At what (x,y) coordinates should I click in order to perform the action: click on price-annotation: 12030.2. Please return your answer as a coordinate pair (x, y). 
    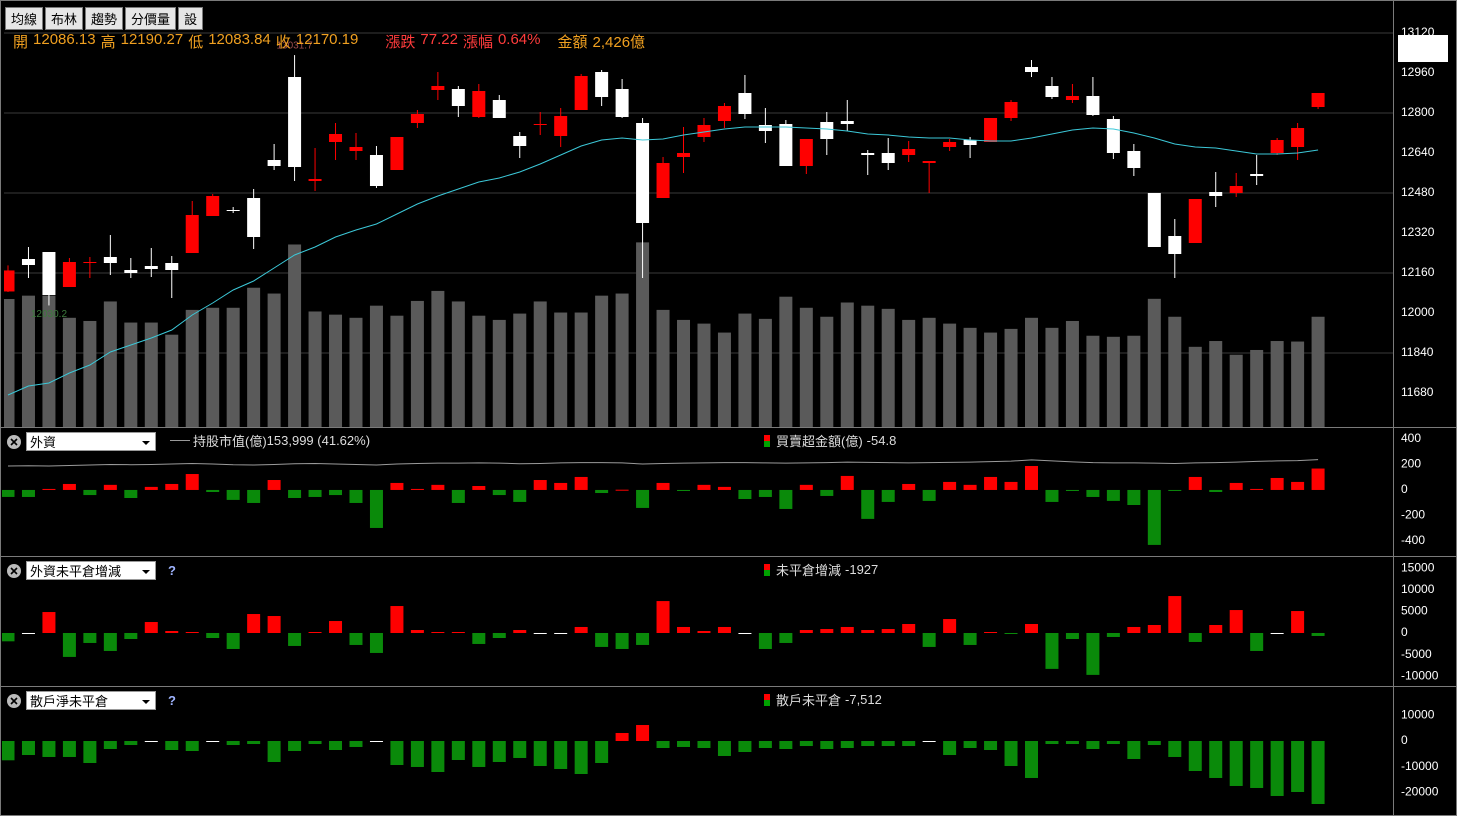
    Looking at the image, I should click on (49, 314).